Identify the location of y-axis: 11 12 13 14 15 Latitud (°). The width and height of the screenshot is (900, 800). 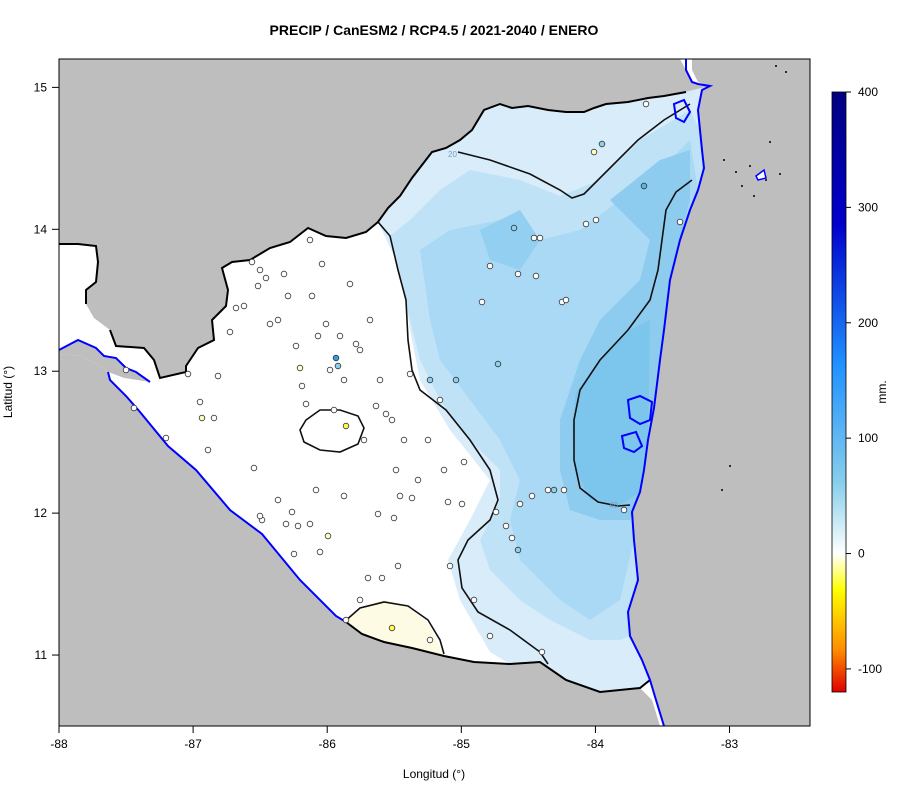
(30, 371).